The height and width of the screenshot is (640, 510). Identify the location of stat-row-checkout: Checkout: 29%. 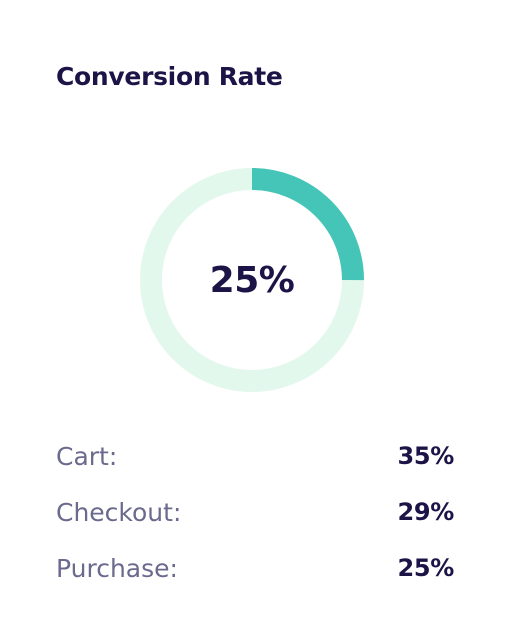
(255, 512).